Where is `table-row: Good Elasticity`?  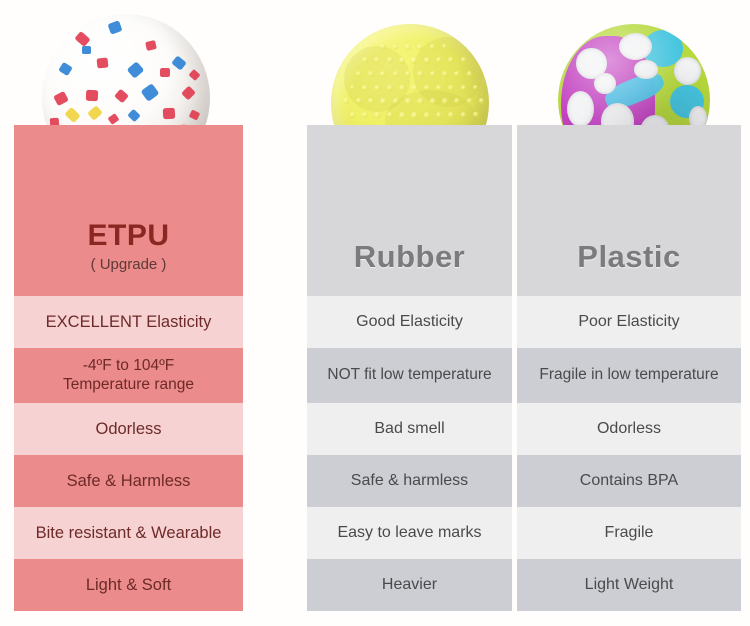
table-row: Good Elasticity is located at coordinates (409, 322).